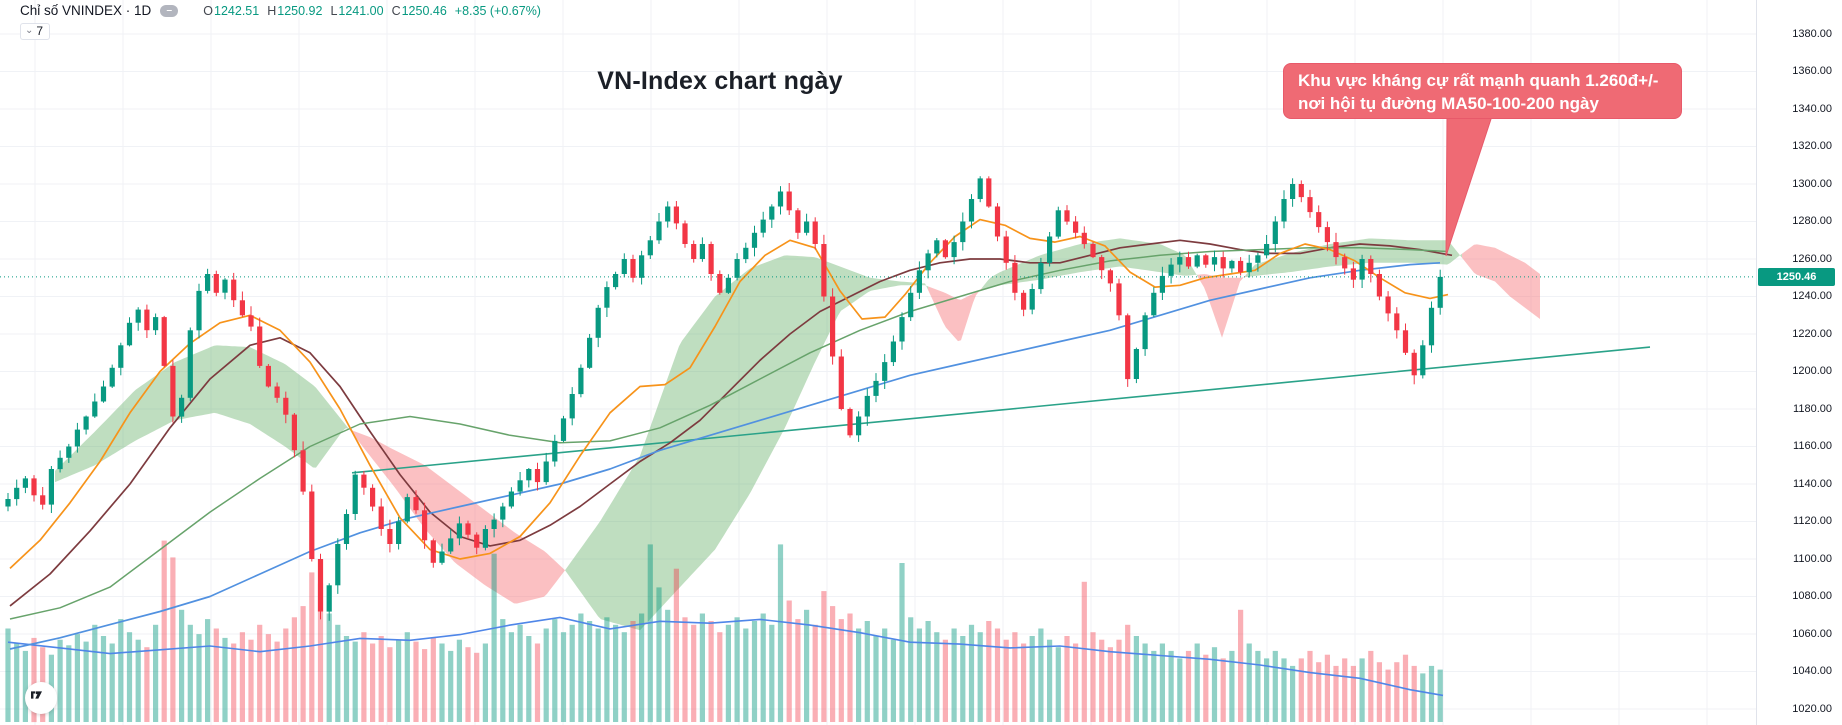  I want to click on axis-tick-label: 1380.00, so click(1812, 33).